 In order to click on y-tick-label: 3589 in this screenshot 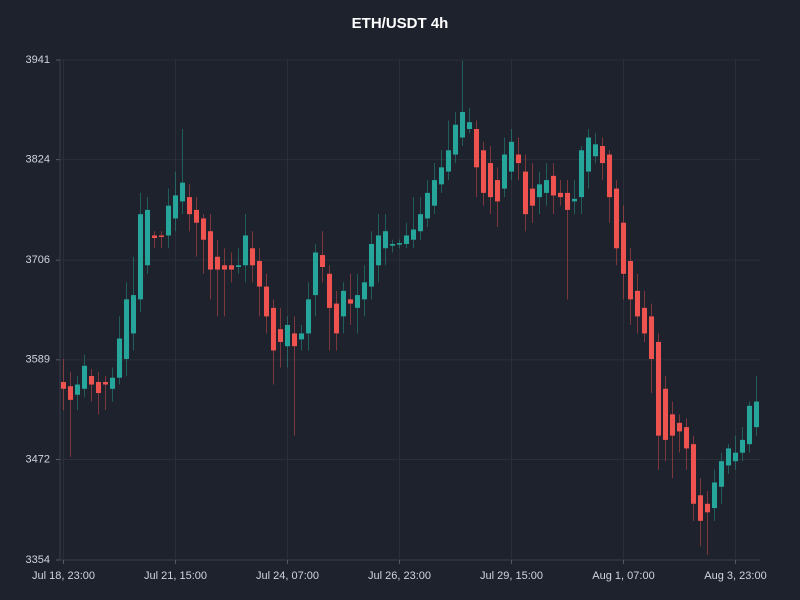, I will do `click(38, 360)`.